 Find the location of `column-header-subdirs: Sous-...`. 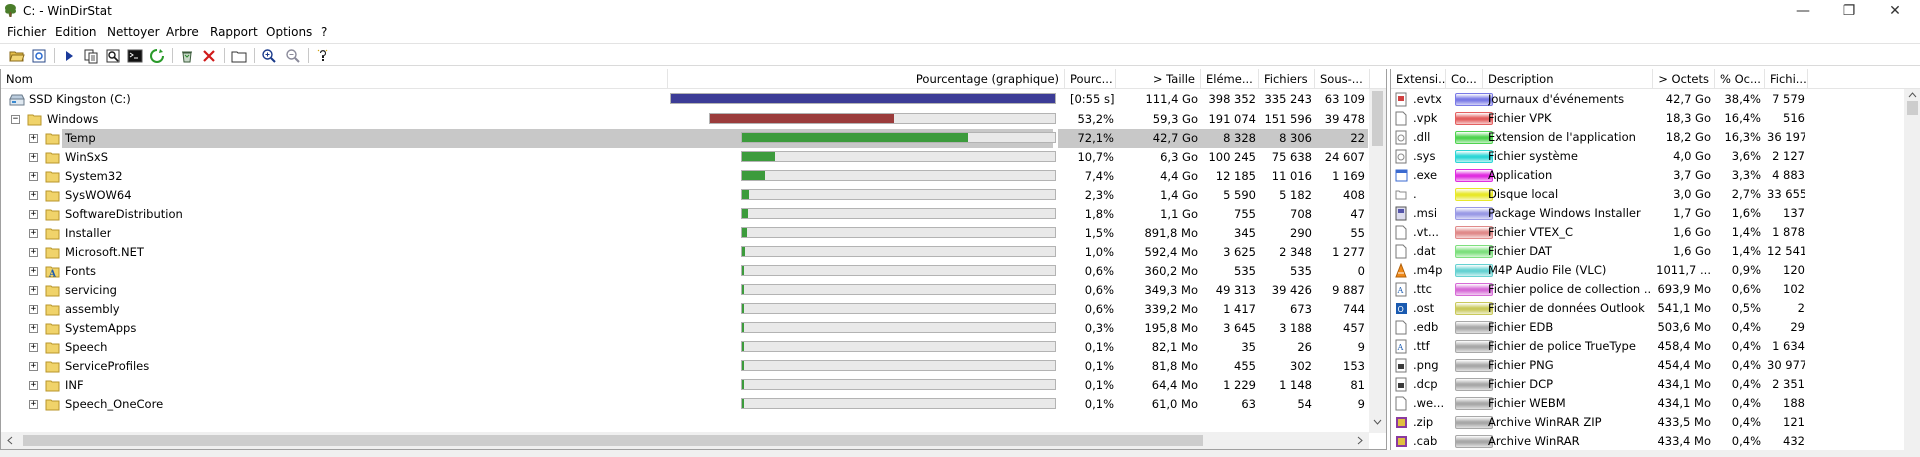

column-header-subdirs: Sous-... is located at coordinates (1342, 79).